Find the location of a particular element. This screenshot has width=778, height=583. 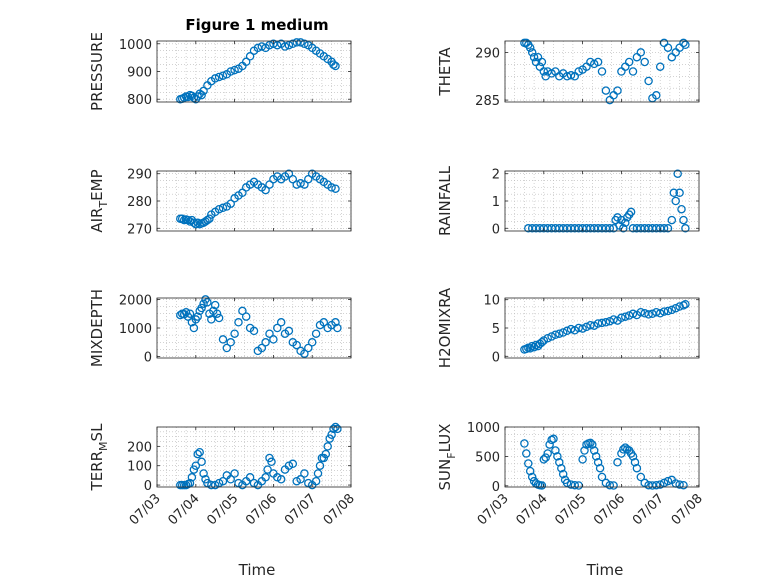

y-axis-label: H2OMIXRA is located at coordinates (445, 327).